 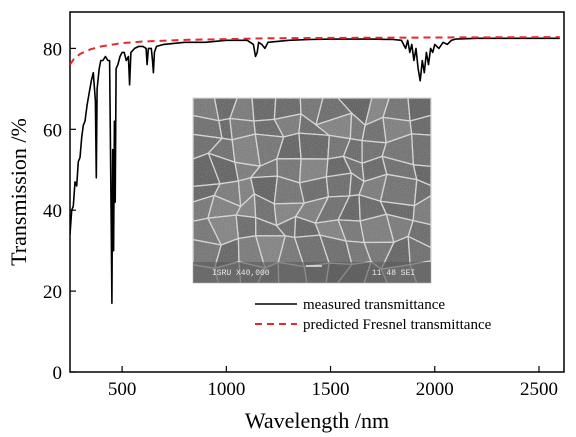 I want to click on sem-caption-left: ISRU X40,000, so click(x=241, y=273).